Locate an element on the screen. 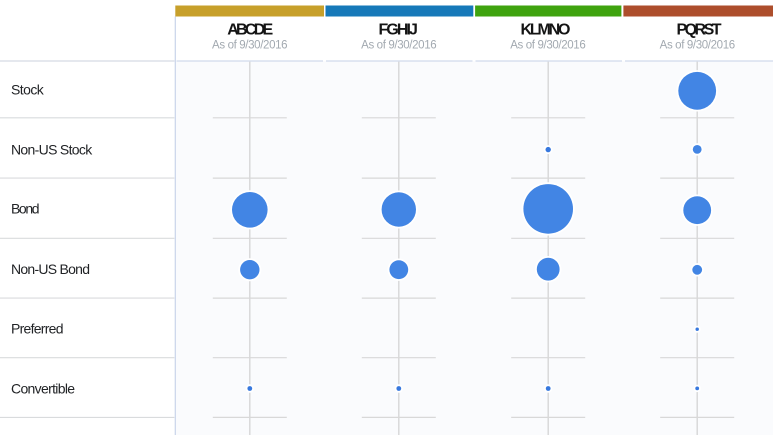 Image resolution: width=773 pixels, height=435 pixels. svg-text: PQRST is located at coordinates (699, 30).